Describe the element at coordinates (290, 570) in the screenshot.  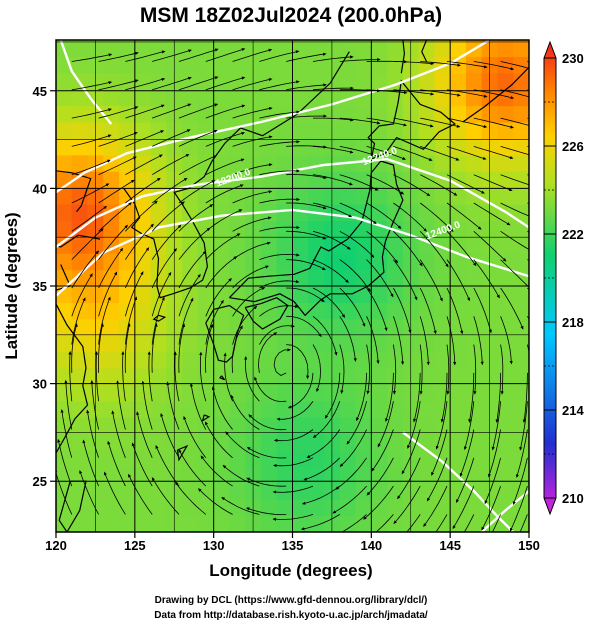
I see `x-axis-label: Longitude (degrees)` at that location.